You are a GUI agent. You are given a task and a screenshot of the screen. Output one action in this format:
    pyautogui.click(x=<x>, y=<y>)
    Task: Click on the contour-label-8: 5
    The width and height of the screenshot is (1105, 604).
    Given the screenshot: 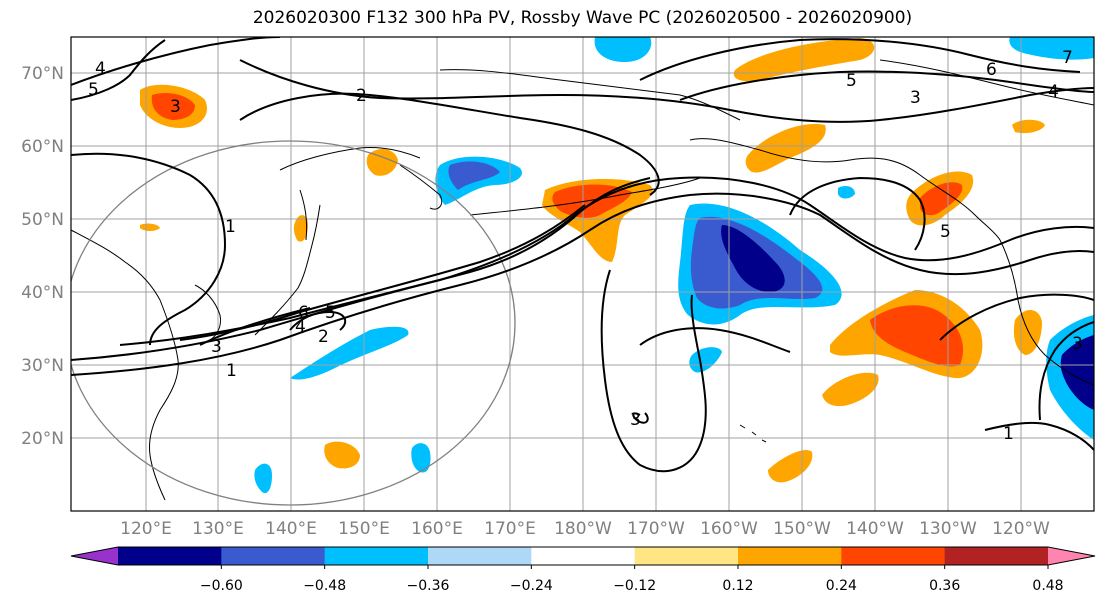 What is the action you would take?
    pyautogui.click(x=330, y=313)
    